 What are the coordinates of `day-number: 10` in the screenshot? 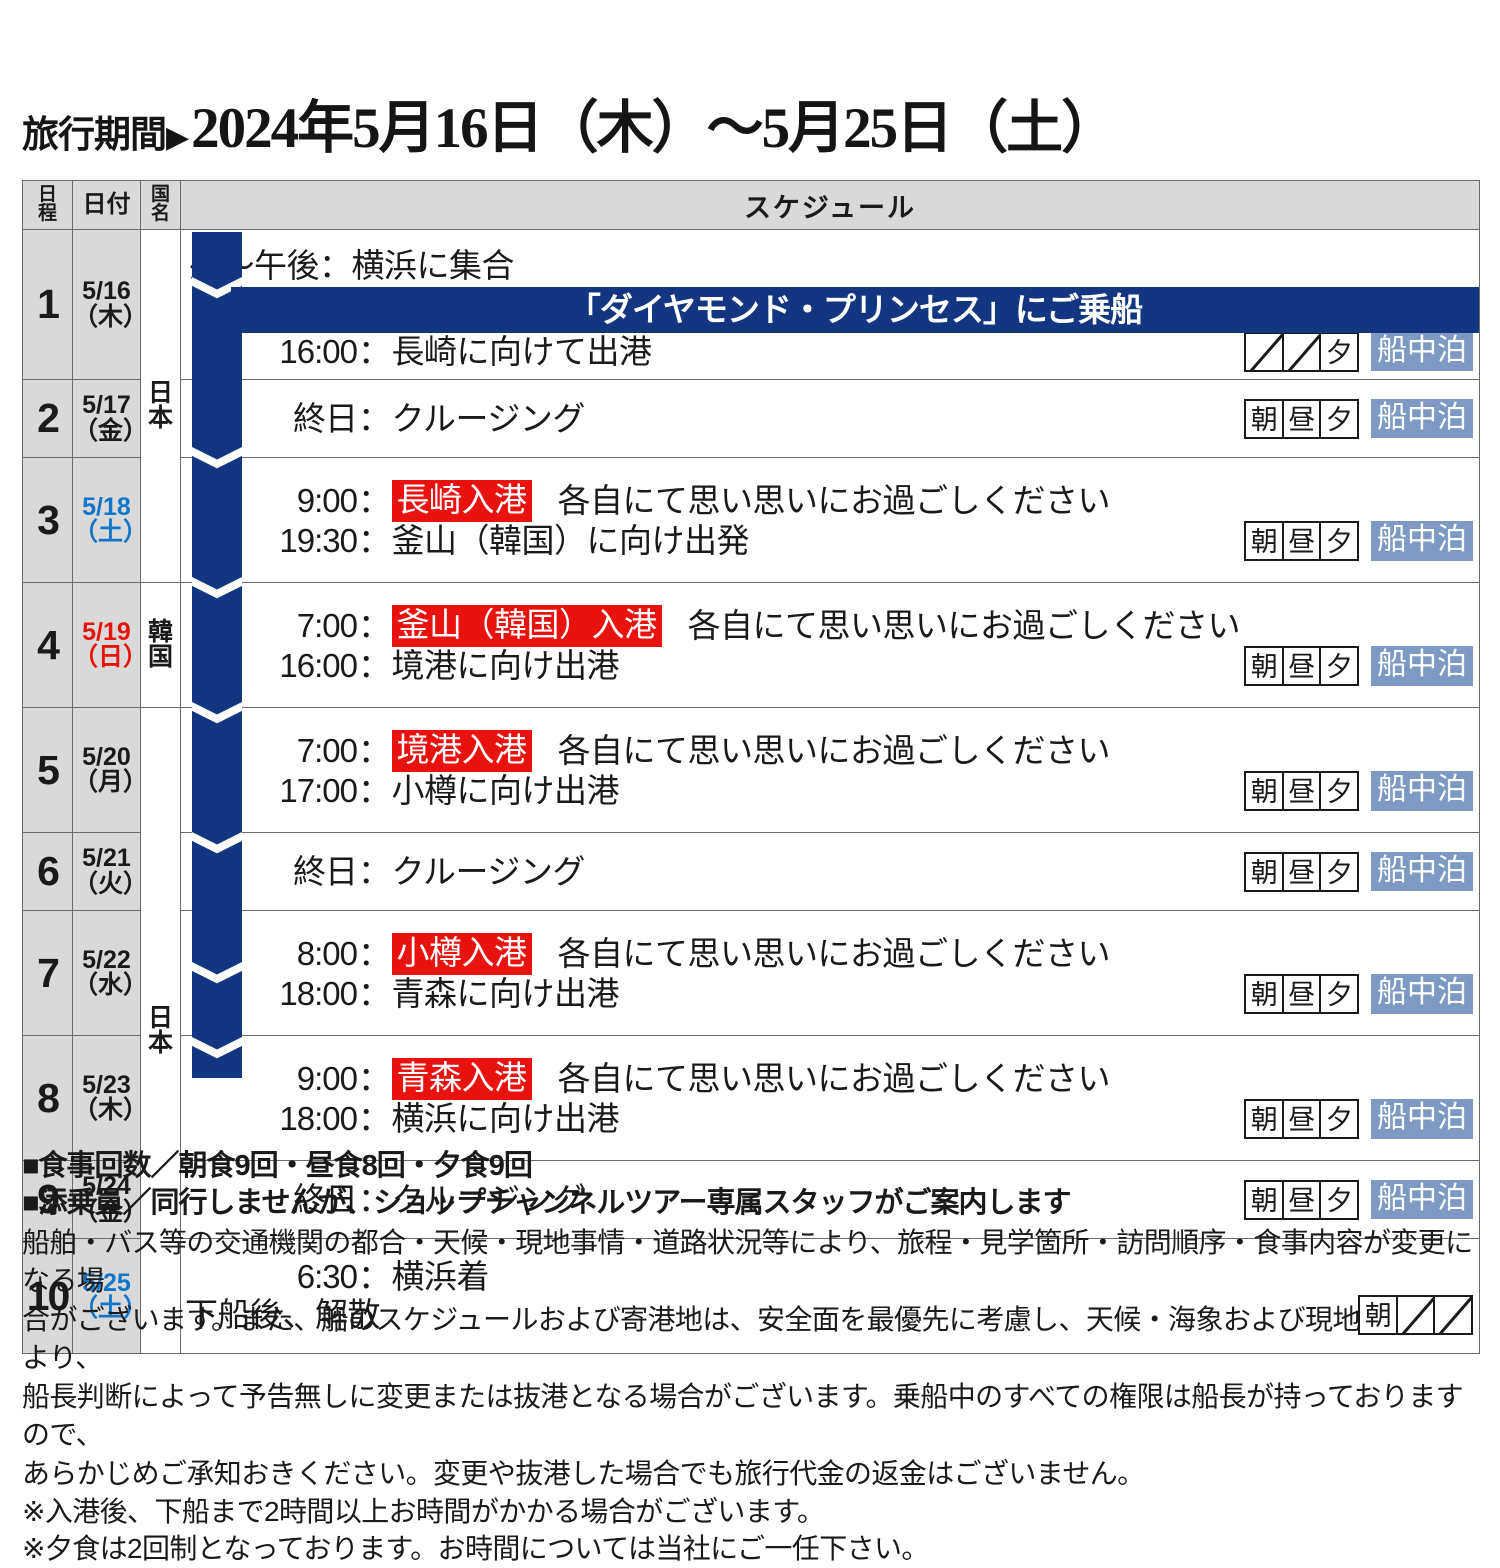 It's located at (48, 1295).